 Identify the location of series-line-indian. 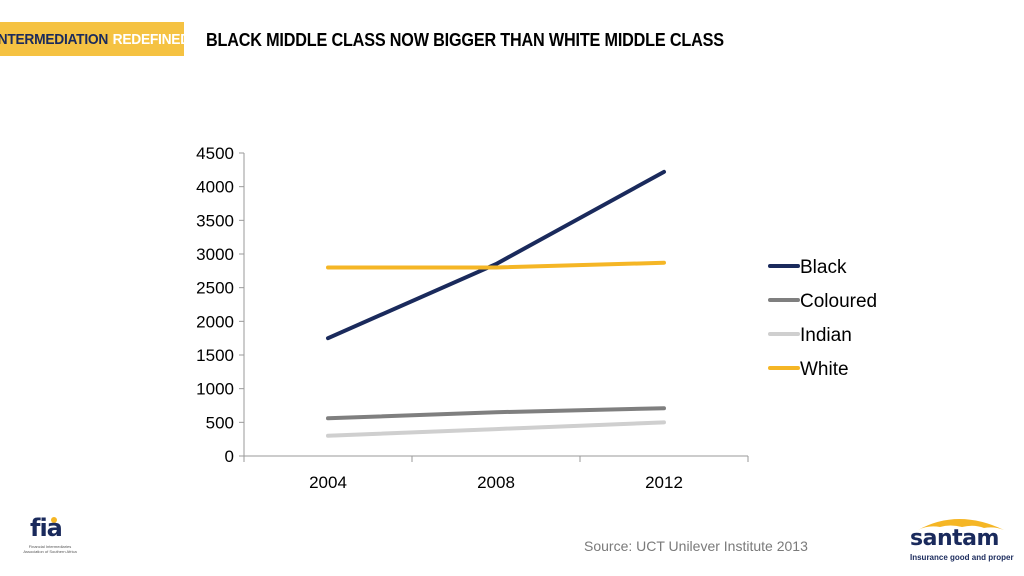
(496, 429).